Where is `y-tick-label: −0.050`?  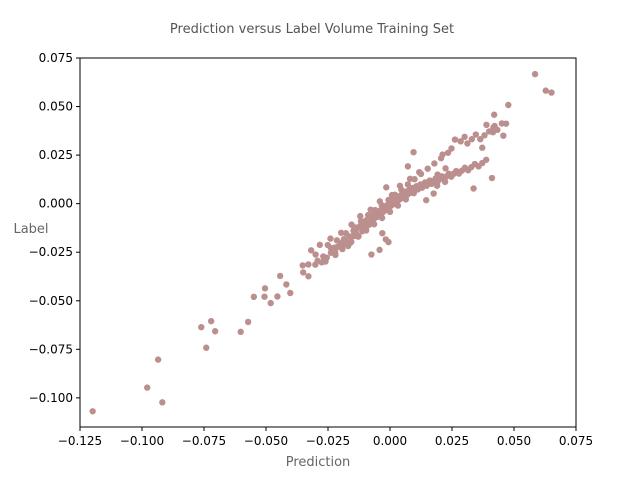 y-tick-label: −0.050 is located at coordinates (51, 301).